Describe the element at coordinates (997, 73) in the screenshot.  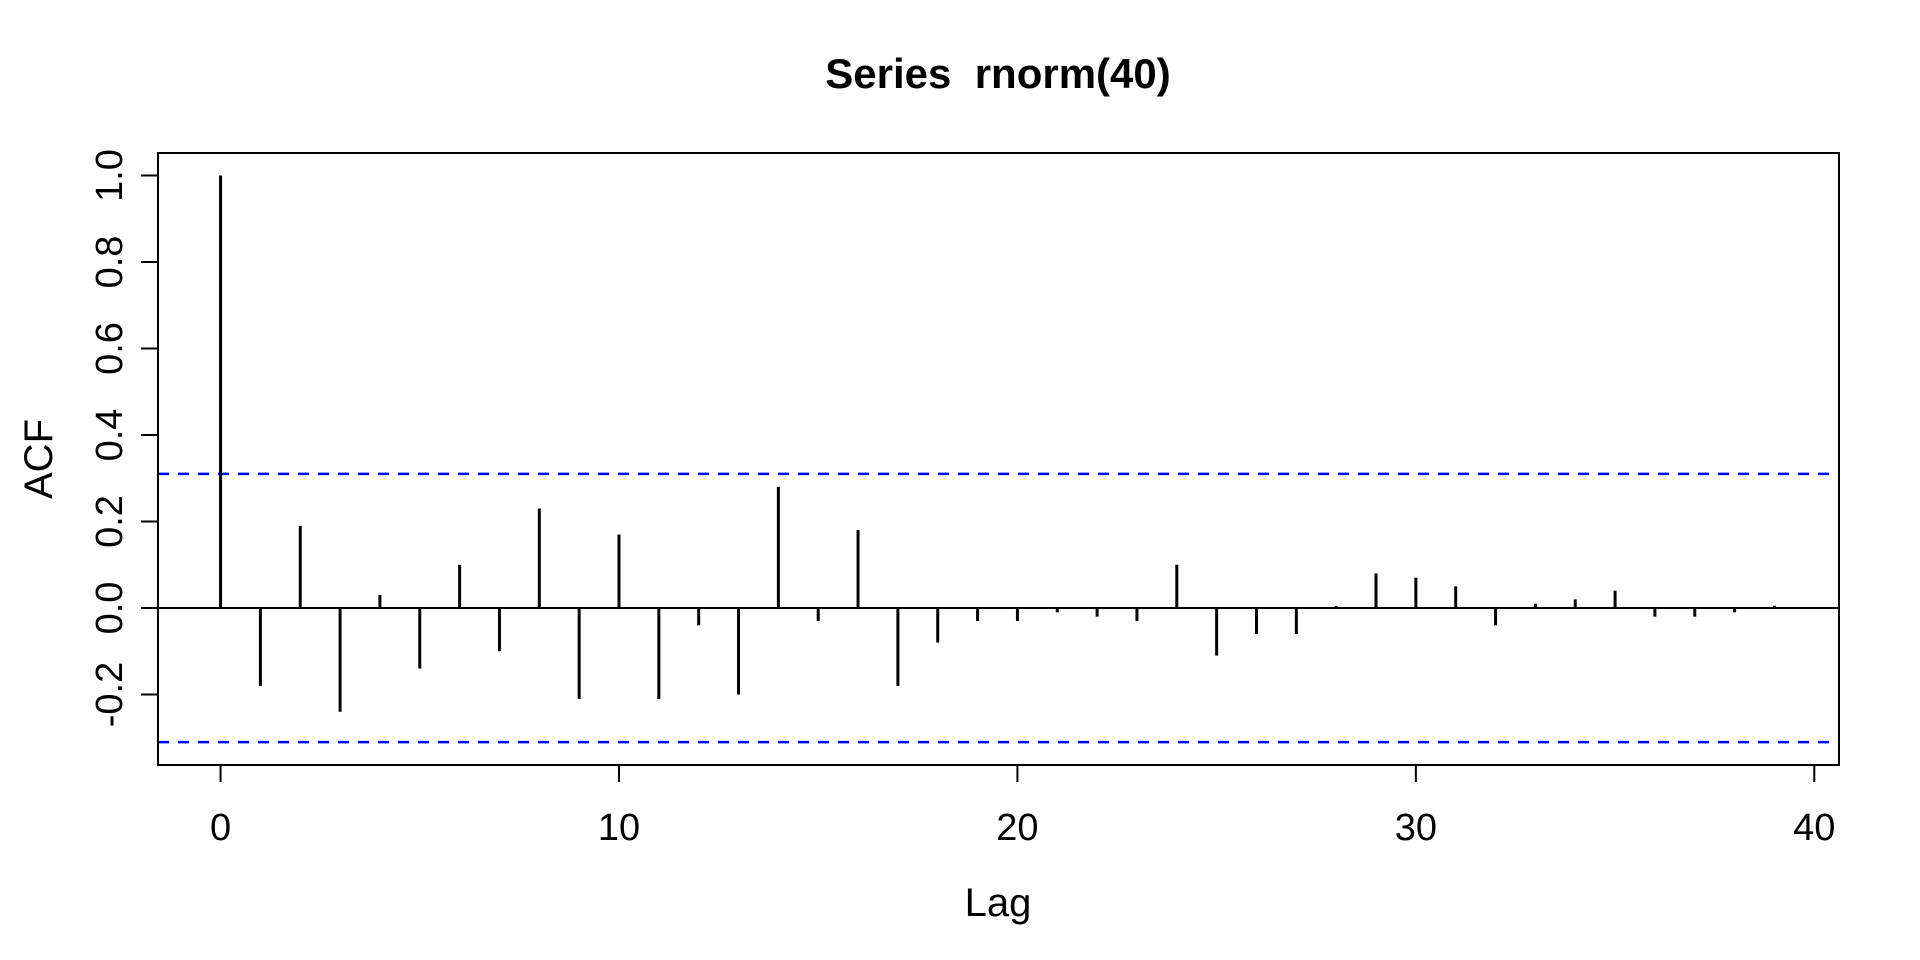
I see `chart-title: Series rnorm(40)` at that location.